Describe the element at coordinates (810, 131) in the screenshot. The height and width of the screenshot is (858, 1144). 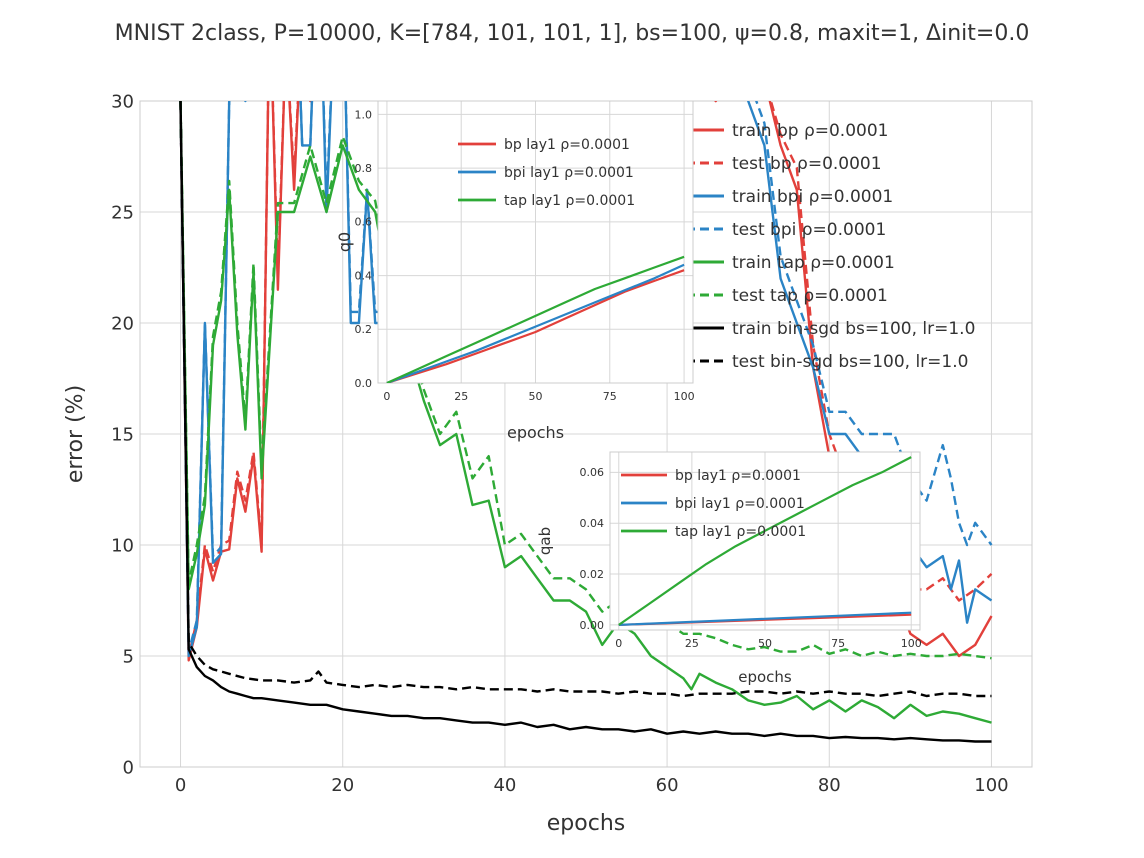
I see `legend-label: train bp ρ=0.0001` at that location.